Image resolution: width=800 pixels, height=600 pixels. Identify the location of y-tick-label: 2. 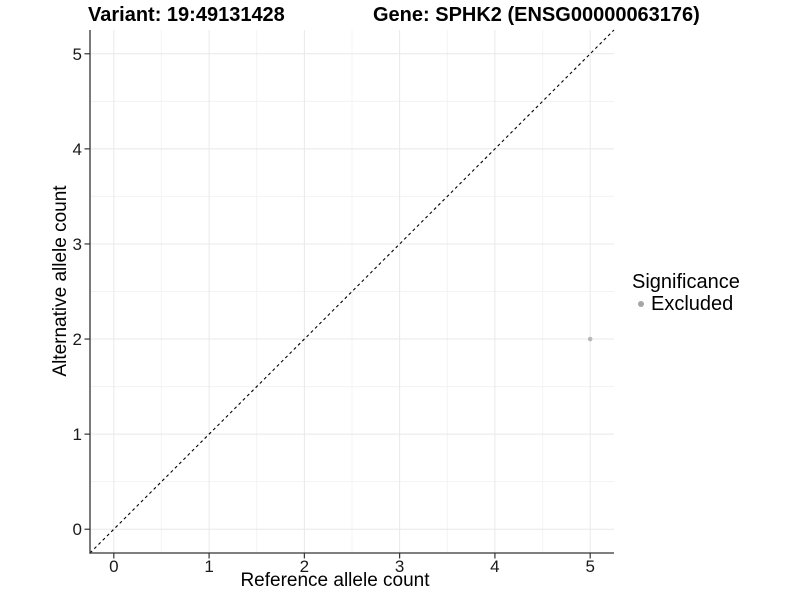
(77, 339).